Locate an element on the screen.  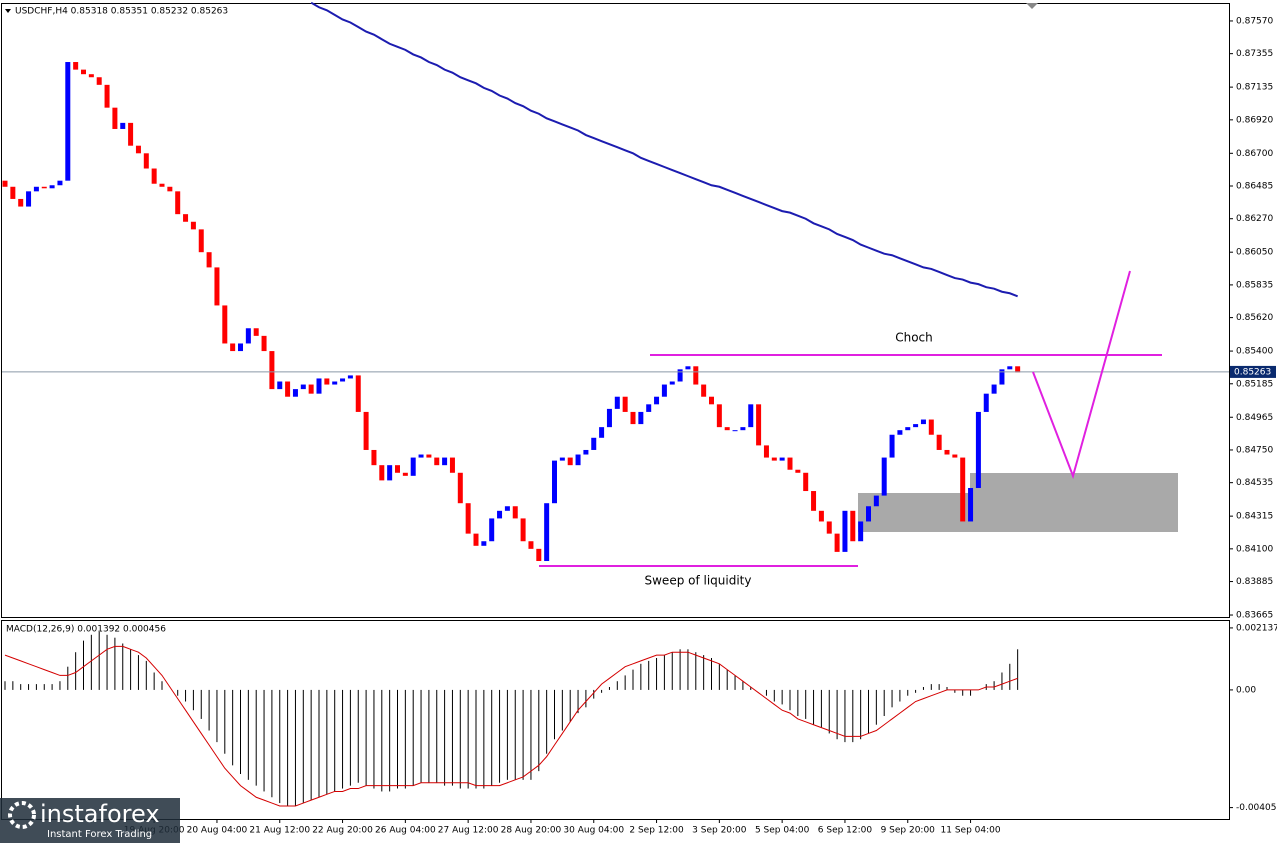
y-tick-label: 0.84750 is located at coordinates (1254, 450).